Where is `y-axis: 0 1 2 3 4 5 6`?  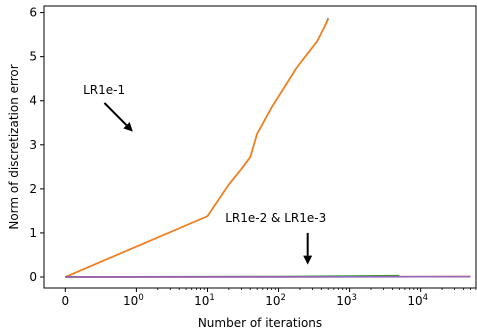
y-axis: 0 1 2 3 4 5 6 is located at coordinates (36, 145).